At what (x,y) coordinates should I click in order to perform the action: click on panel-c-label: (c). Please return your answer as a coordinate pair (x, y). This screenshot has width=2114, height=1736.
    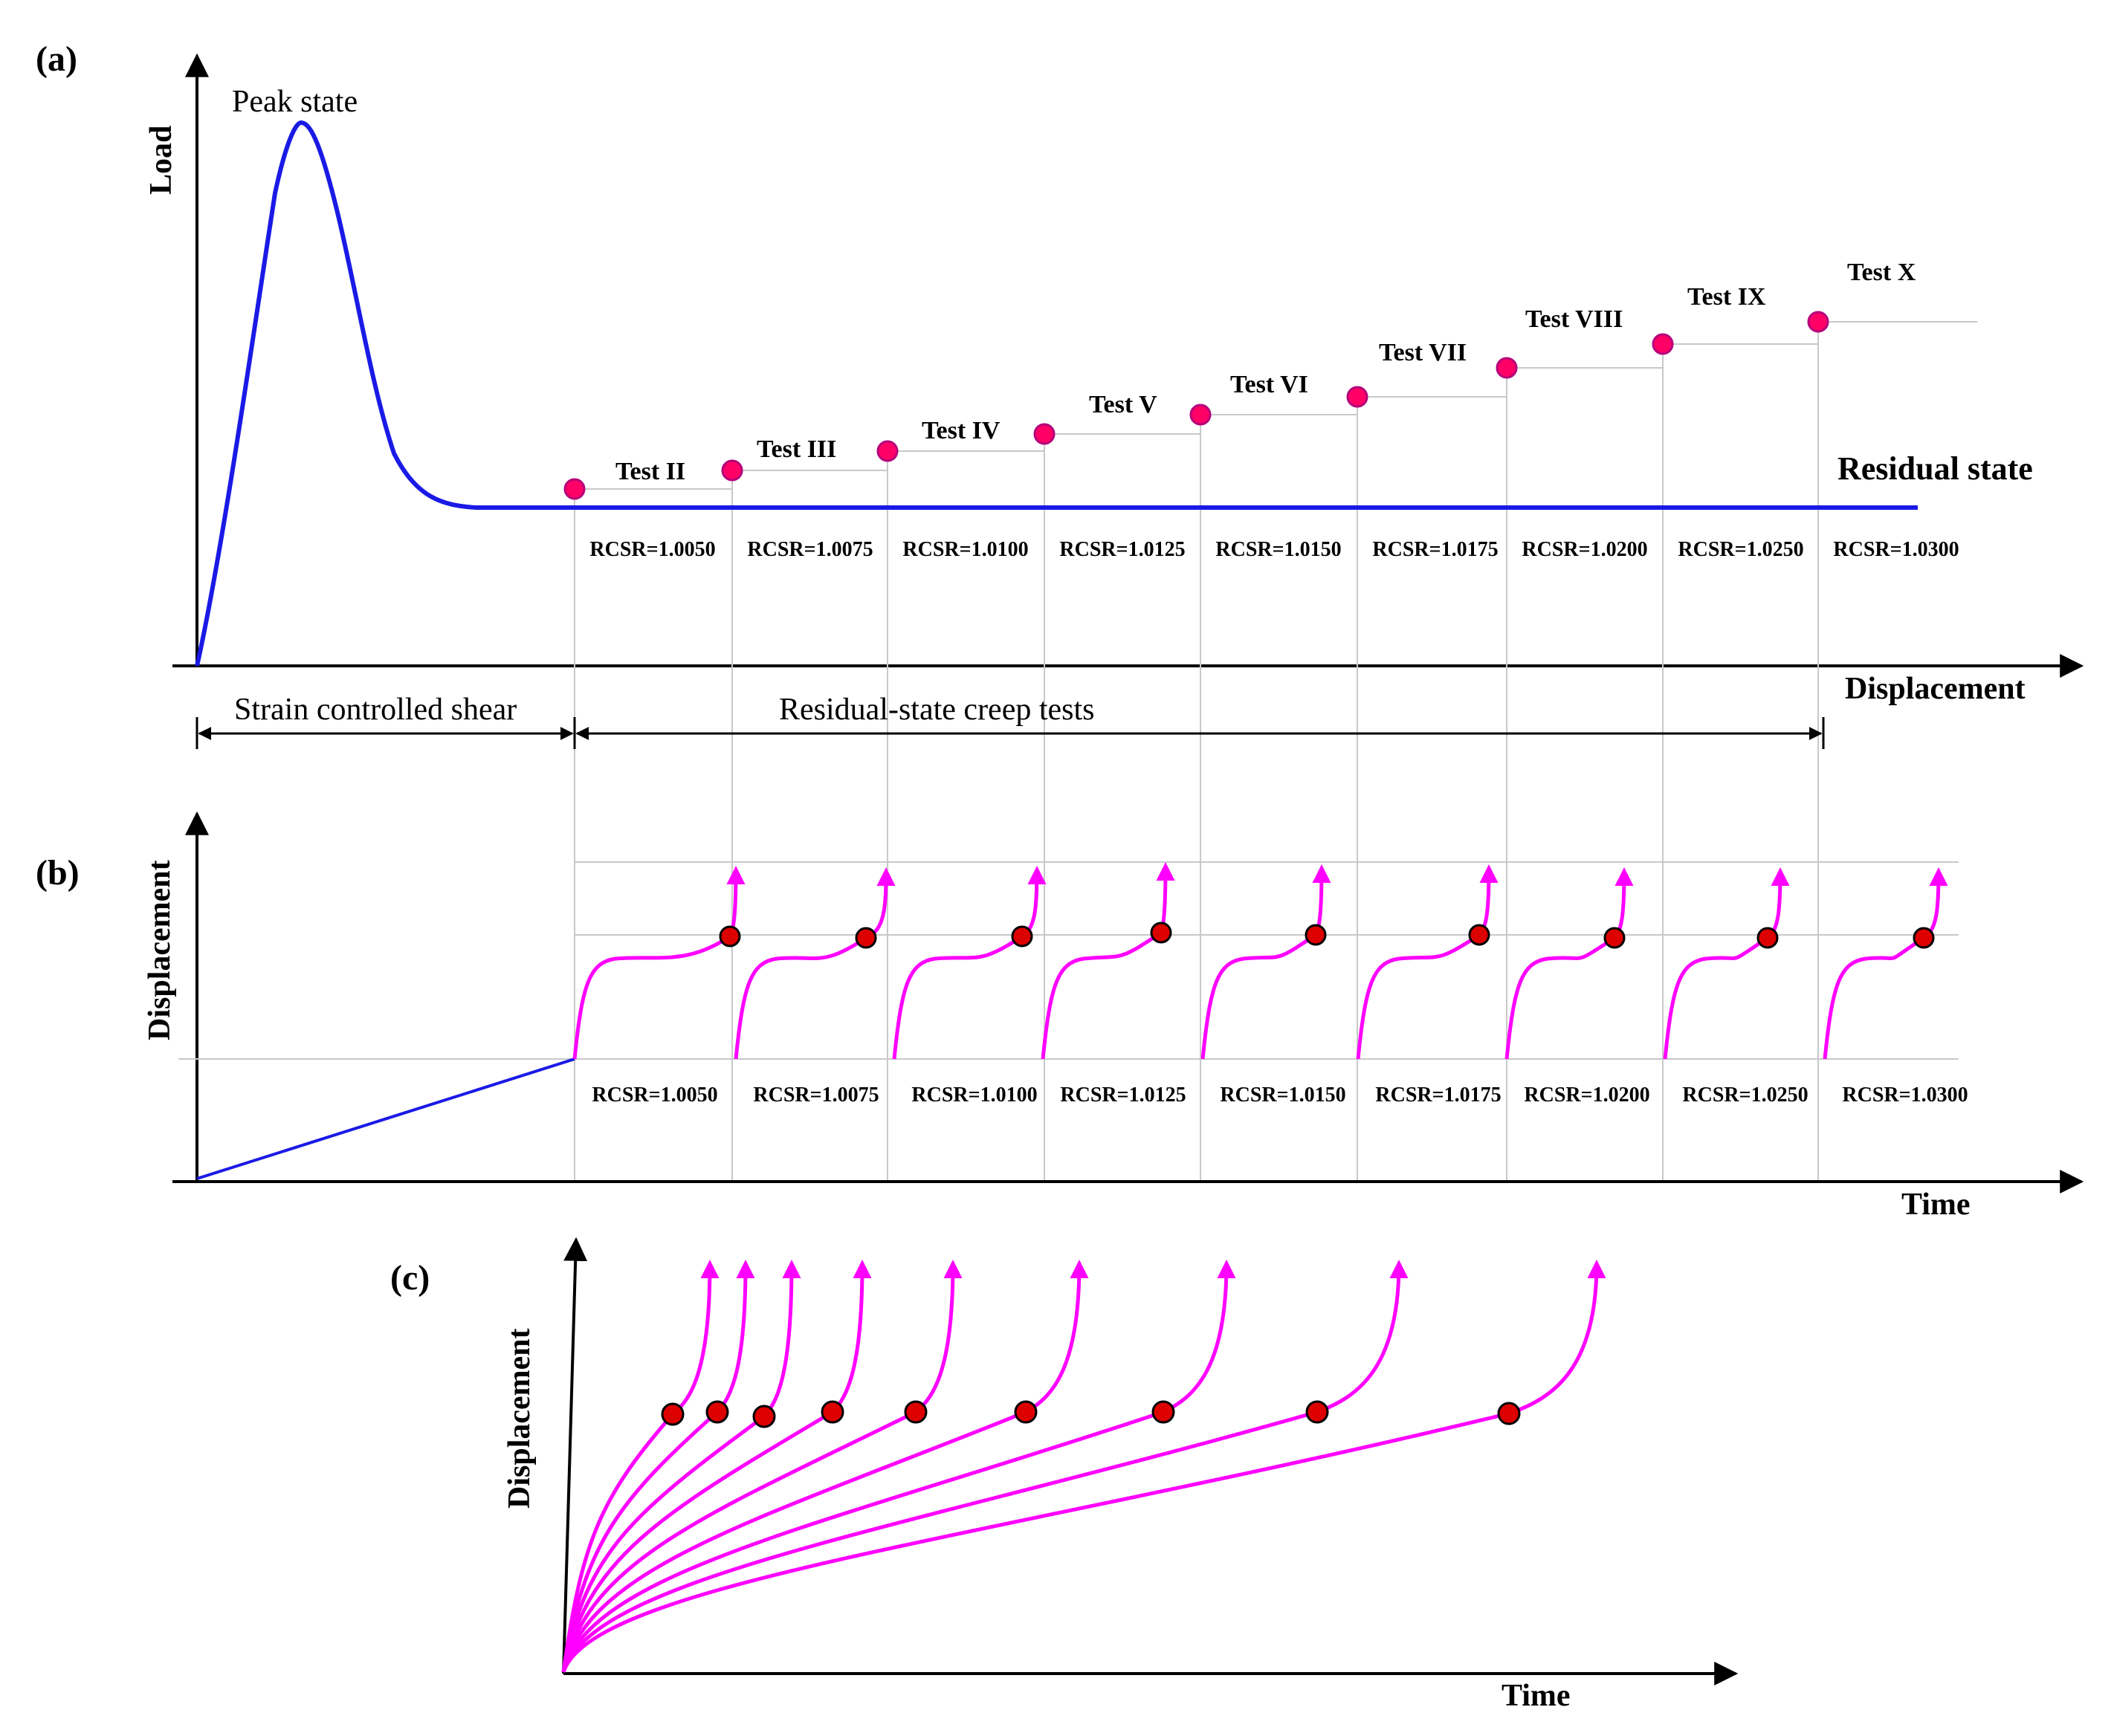
    Looking at the image, I should click on (410, 1278).